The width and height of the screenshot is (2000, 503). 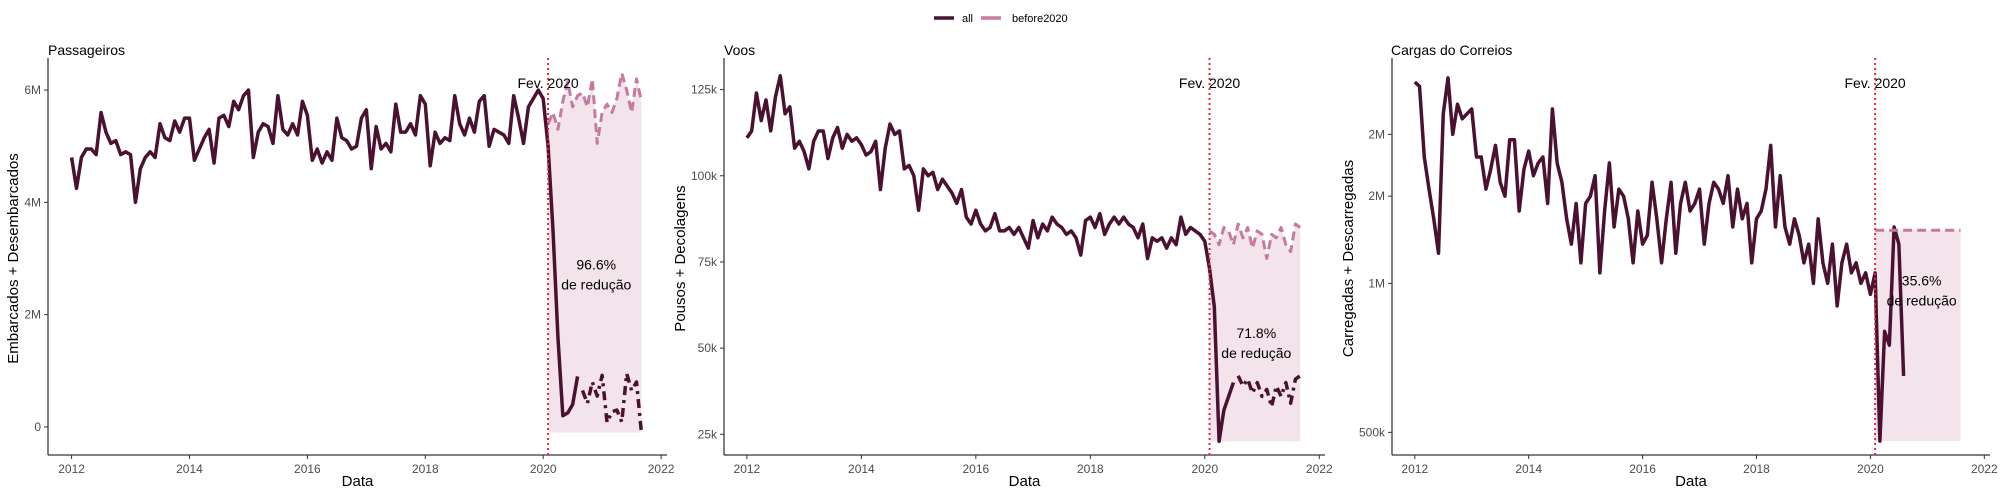 I want to click on reduction-annotation: 96.6%, so click(x=596, y=265).